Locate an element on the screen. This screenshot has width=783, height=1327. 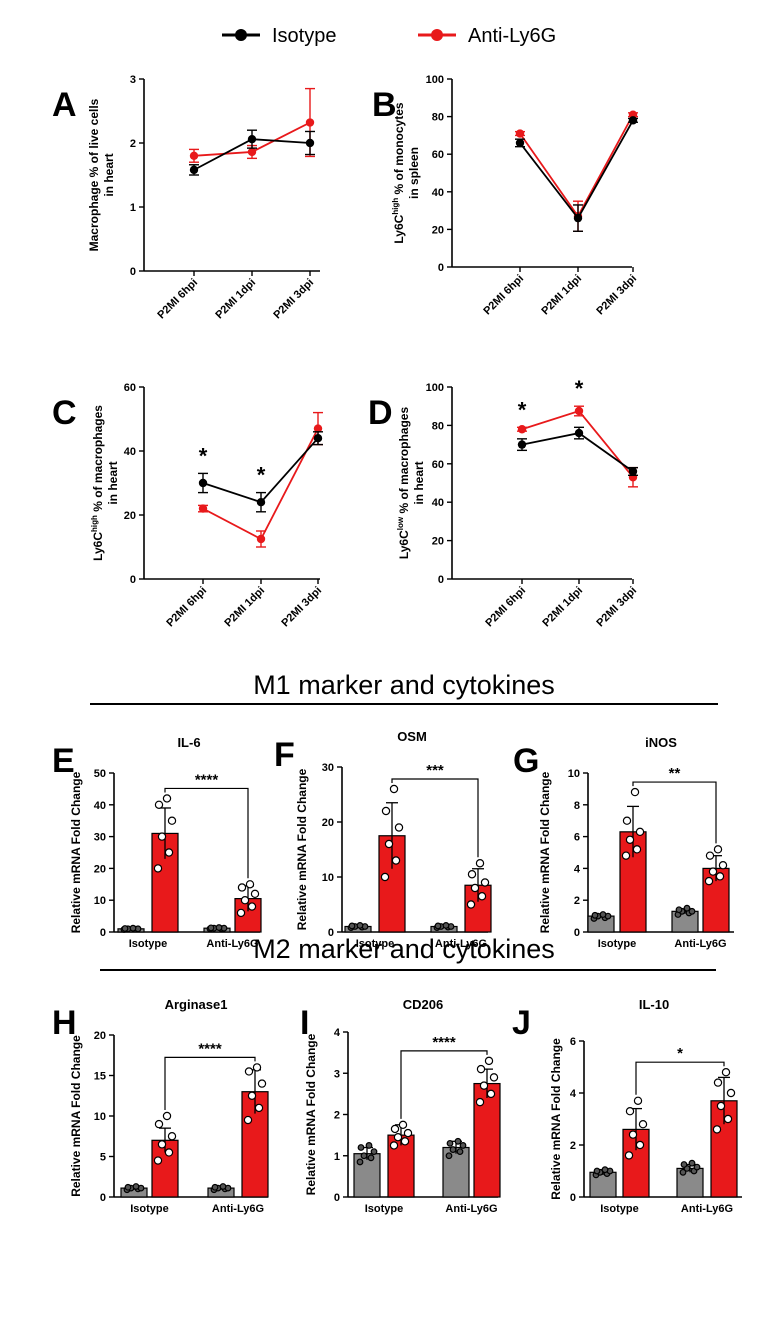
y-tick-label-f-3: 30 is located at coordinates (328, 768).